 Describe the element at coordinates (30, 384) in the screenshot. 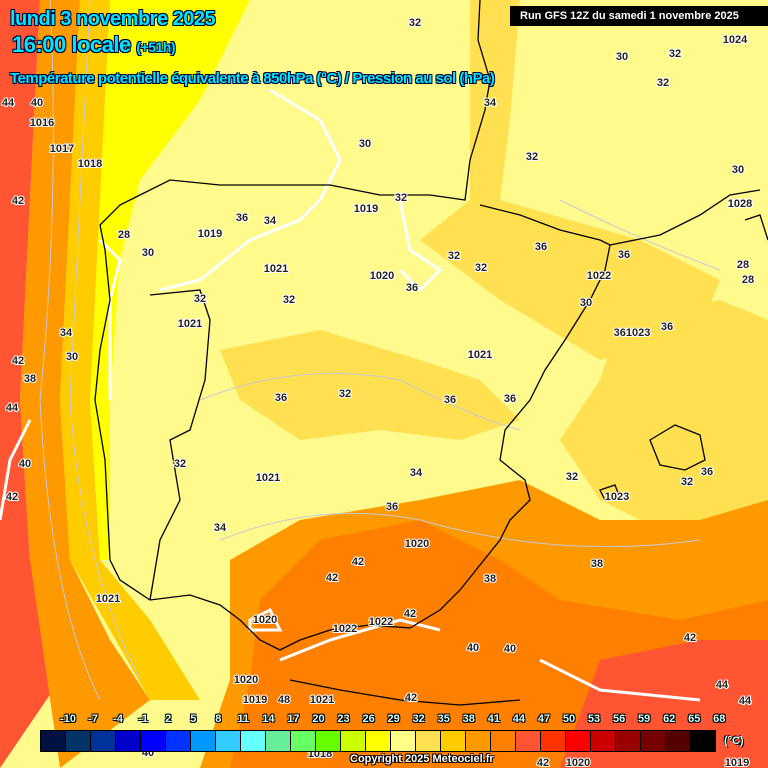

I see `field-west-red` at that location.